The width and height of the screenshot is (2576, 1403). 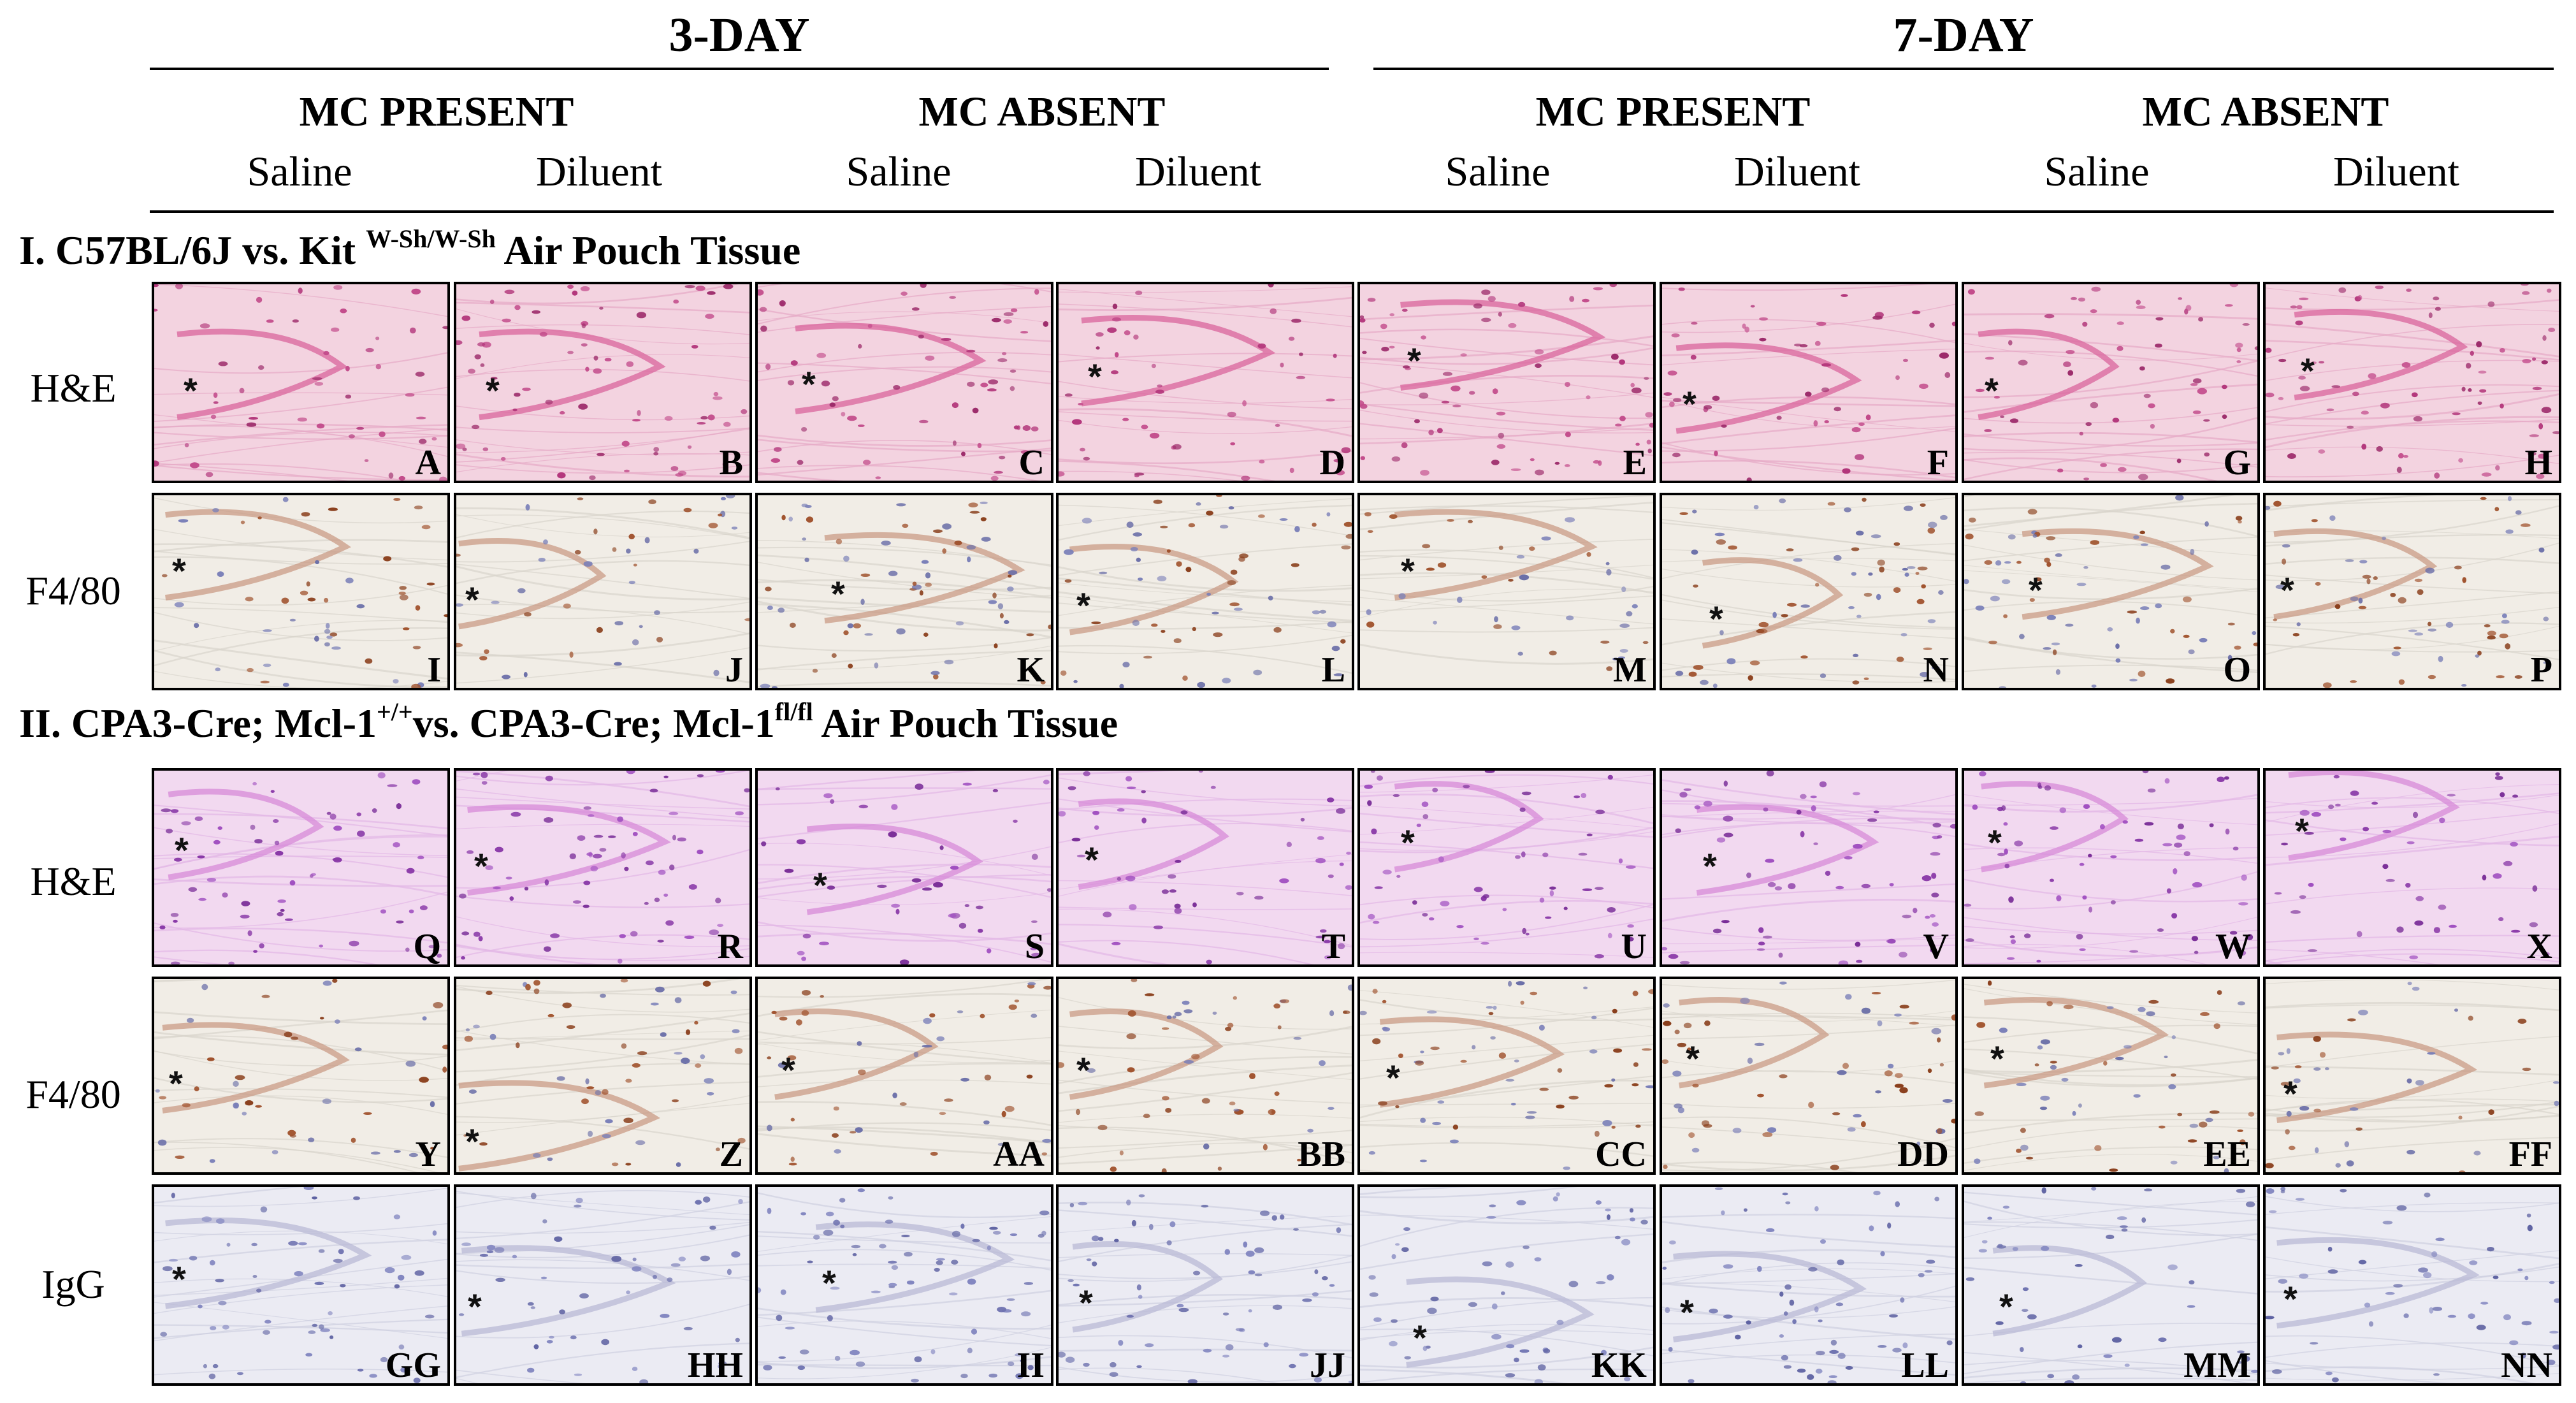 What do you see at coordinates (2377, 1077) in the screenshot?
I see `vessel-wall` at bounding box center [2377, 1077].